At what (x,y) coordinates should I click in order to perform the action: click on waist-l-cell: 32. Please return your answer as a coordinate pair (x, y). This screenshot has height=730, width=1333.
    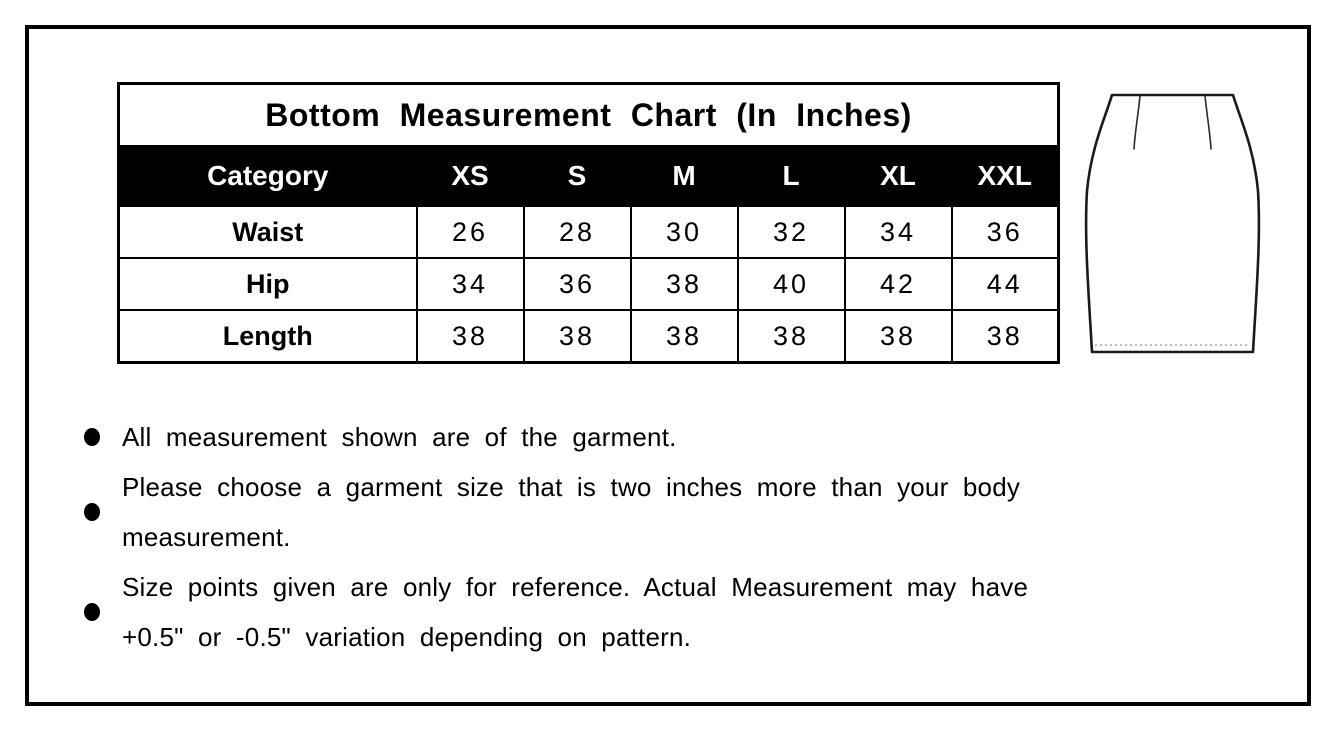
    Looking at the image, I should click on (791, 232).